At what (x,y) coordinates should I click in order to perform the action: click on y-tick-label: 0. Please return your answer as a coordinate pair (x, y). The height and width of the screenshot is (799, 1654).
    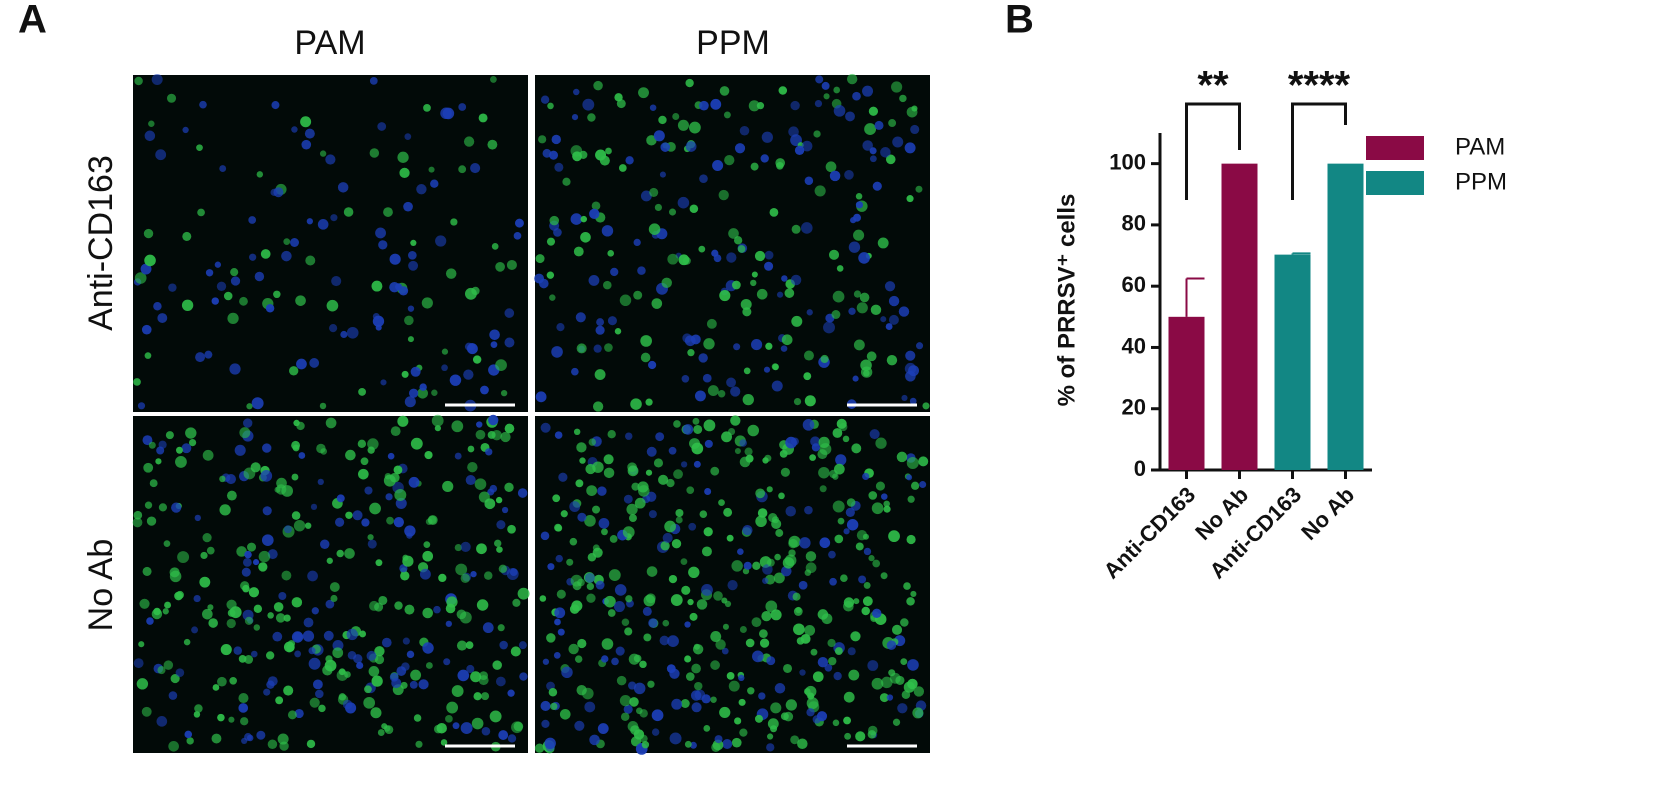
    Looking at the image, I should click on (1140, 468).